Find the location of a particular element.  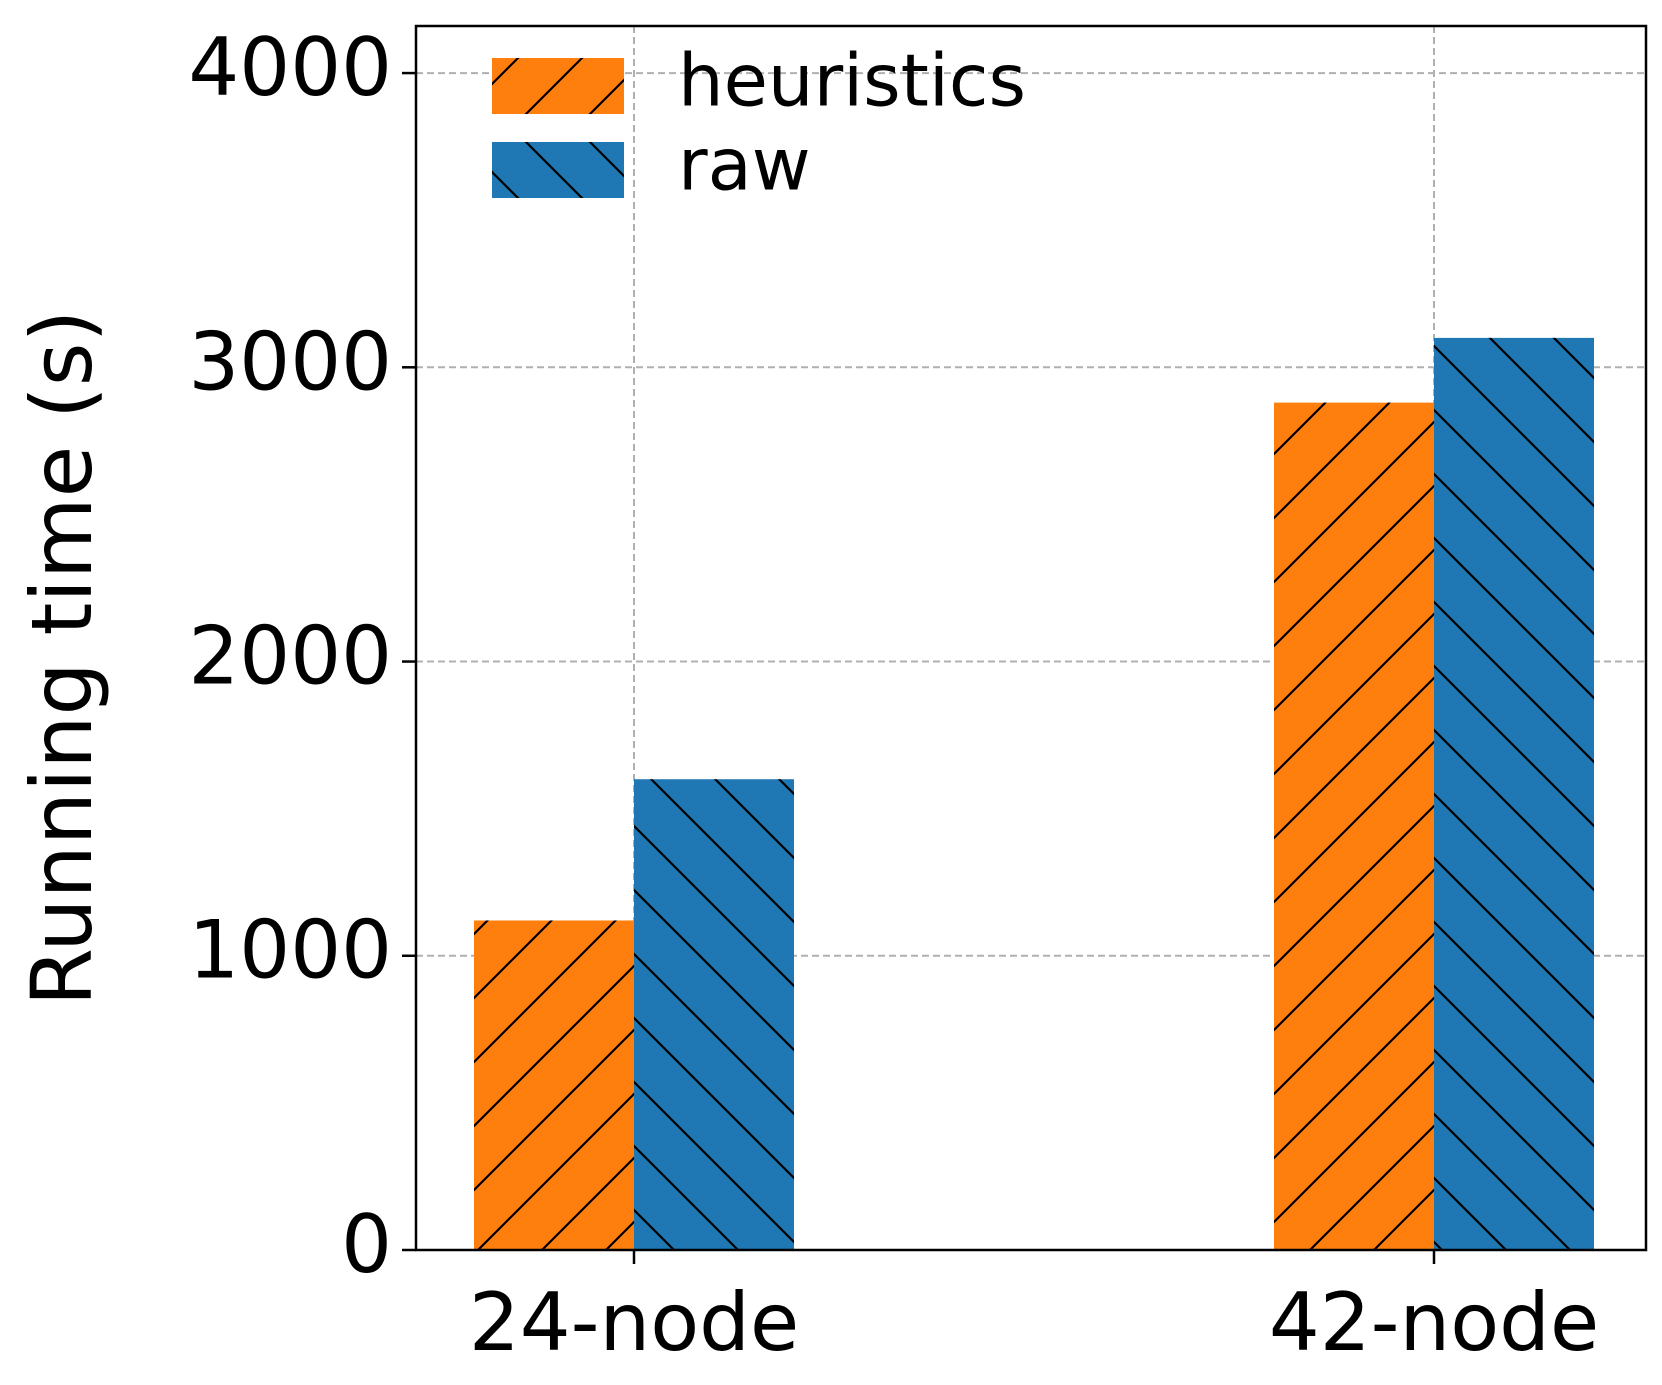

y-tick-label: 1000 is located at coordinates (290, 950).